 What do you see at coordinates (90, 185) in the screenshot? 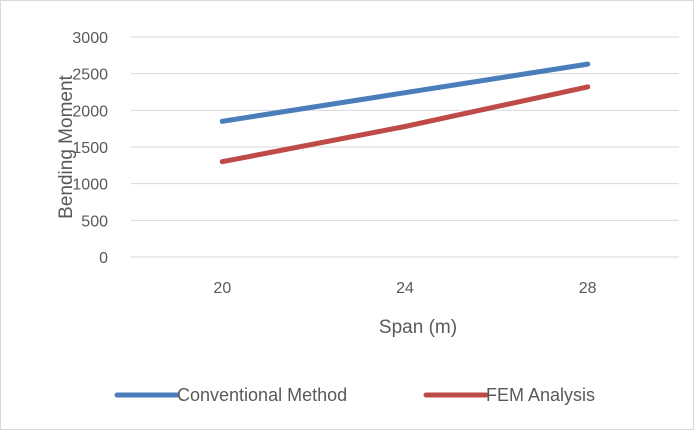
I see `y-tick-label: 1000` at bounding box center [90, 185].